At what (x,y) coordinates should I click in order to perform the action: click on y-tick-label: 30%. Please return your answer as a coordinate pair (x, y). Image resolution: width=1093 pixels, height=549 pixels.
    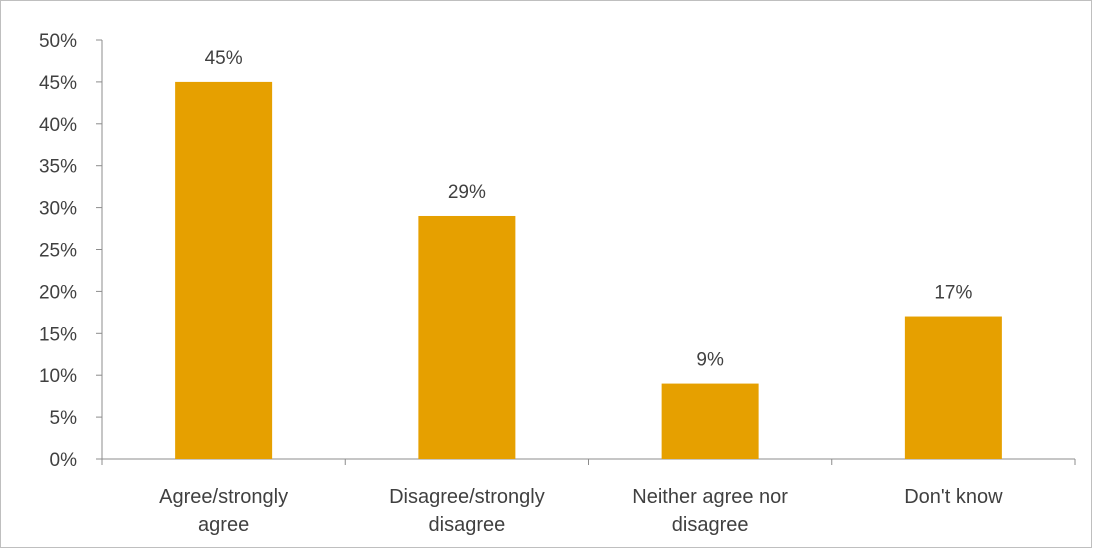
    Looking at the image, I should click on (58, 209).